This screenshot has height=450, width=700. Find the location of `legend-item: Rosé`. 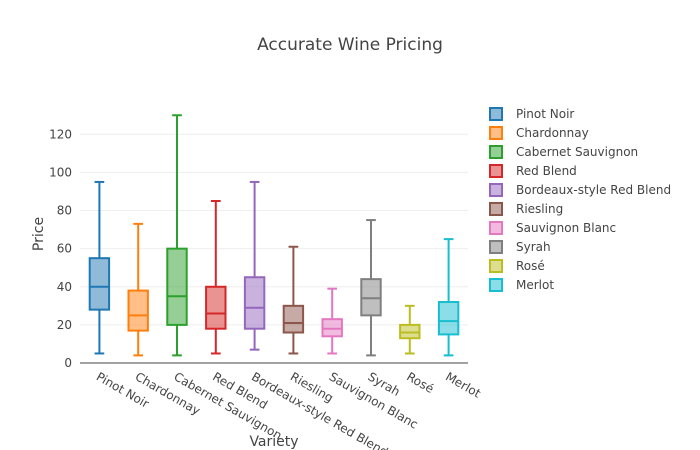

legend-item: Rosé is located at coordinates (517, 266).